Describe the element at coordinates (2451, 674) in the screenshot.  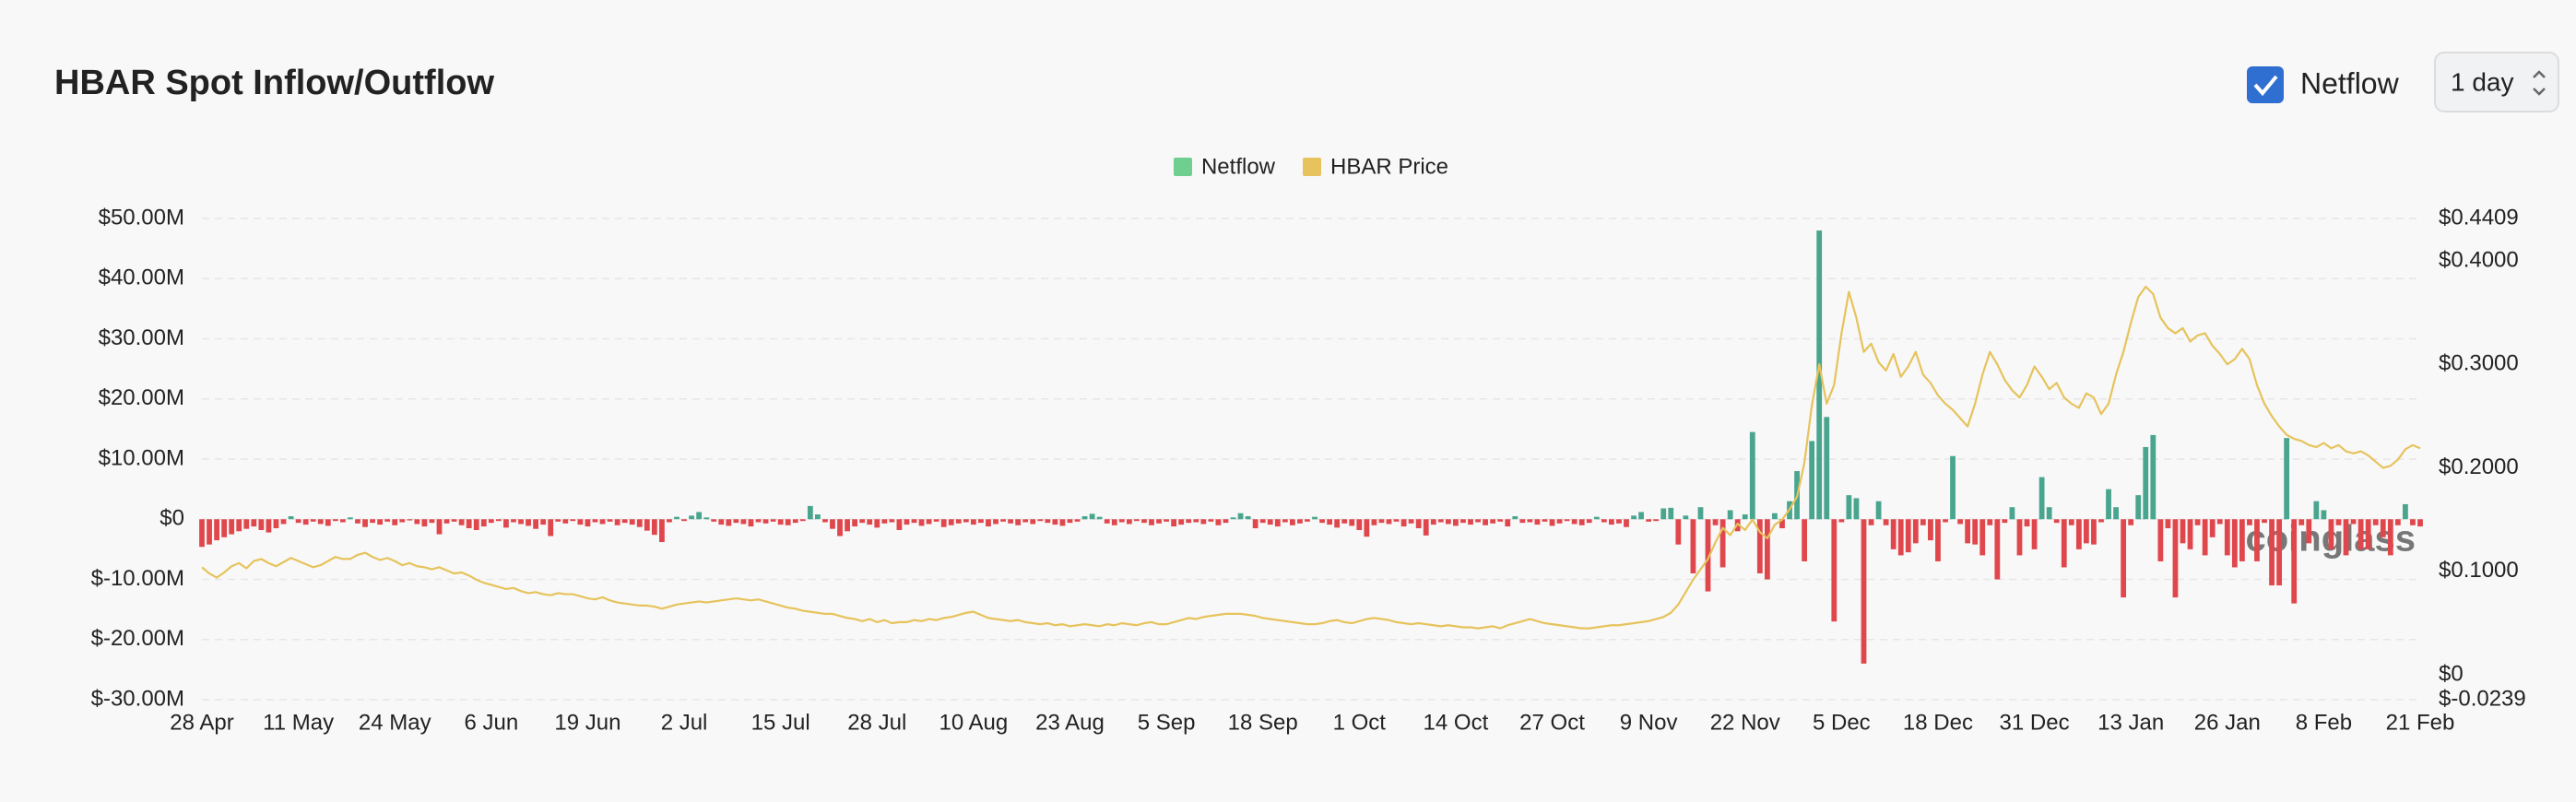
I see `y2-tick-label: $0` at that location.